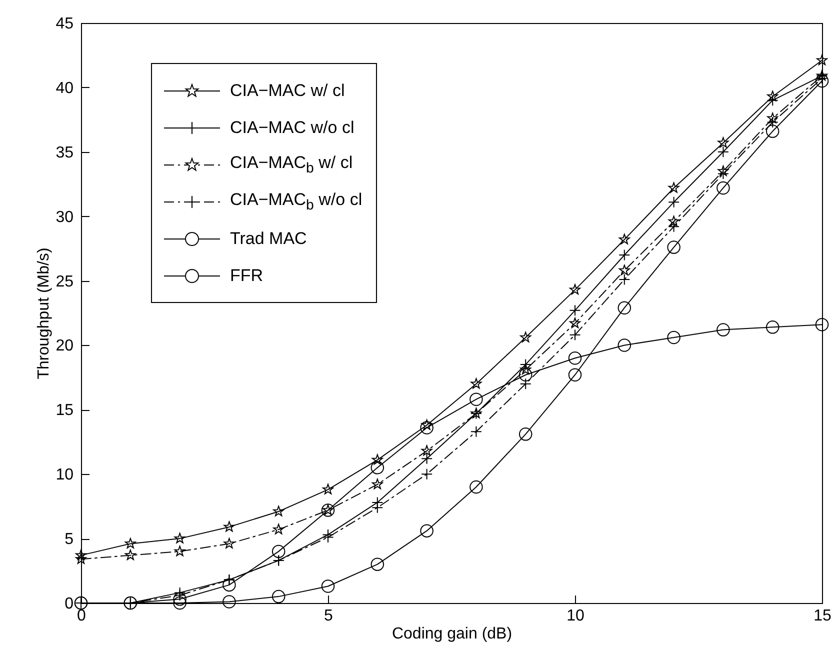 Image resolution: width=838 pixels, height=669 pixels. What do you see at coordinates (575, 616) in the screenshot?
I see `x-tick-label: 10` at bounding box center [575, 616].